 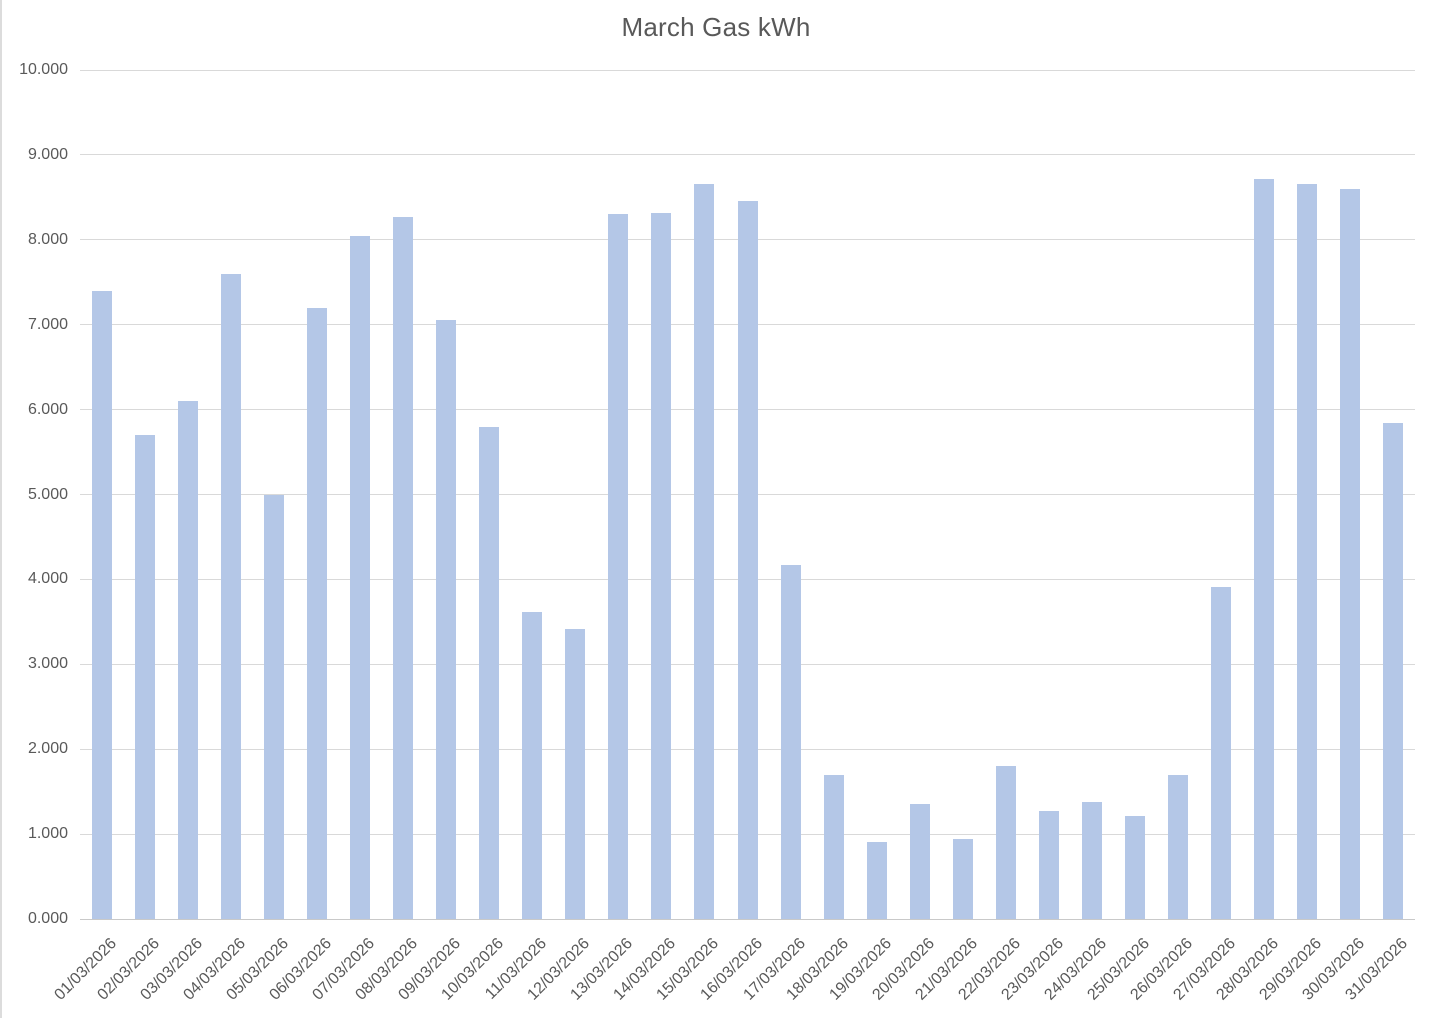 What do you see at coordinates (716, 27) in the screenshot?
I see `chart-title: March Gas kWh` at bounding box center [716, 27].